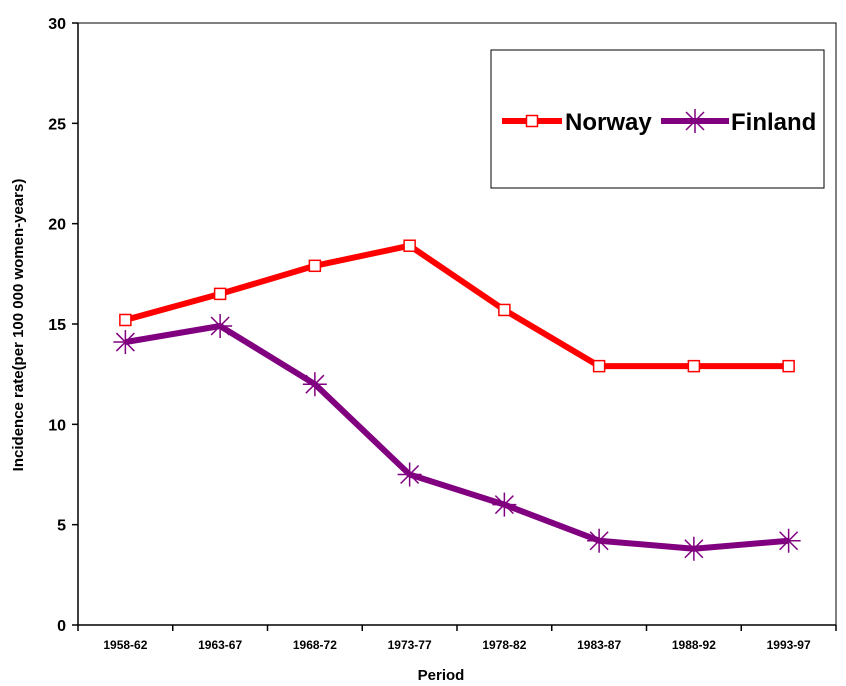 This screenshot has height=686, width=846. I want to click on legend-entry-norway: Norway, so click(577, 122).